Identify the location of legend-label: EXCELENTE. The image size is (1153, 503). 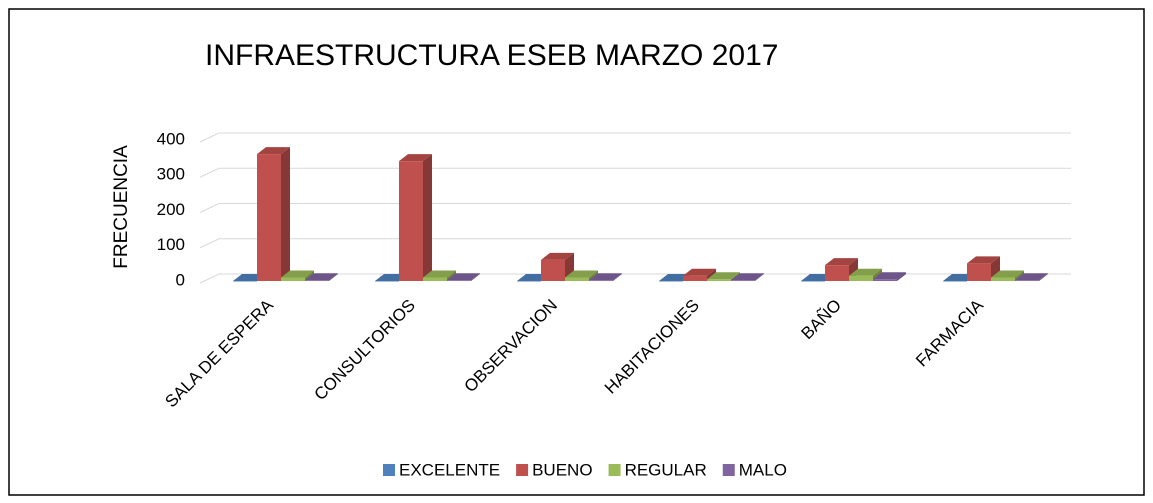
(449, 469).